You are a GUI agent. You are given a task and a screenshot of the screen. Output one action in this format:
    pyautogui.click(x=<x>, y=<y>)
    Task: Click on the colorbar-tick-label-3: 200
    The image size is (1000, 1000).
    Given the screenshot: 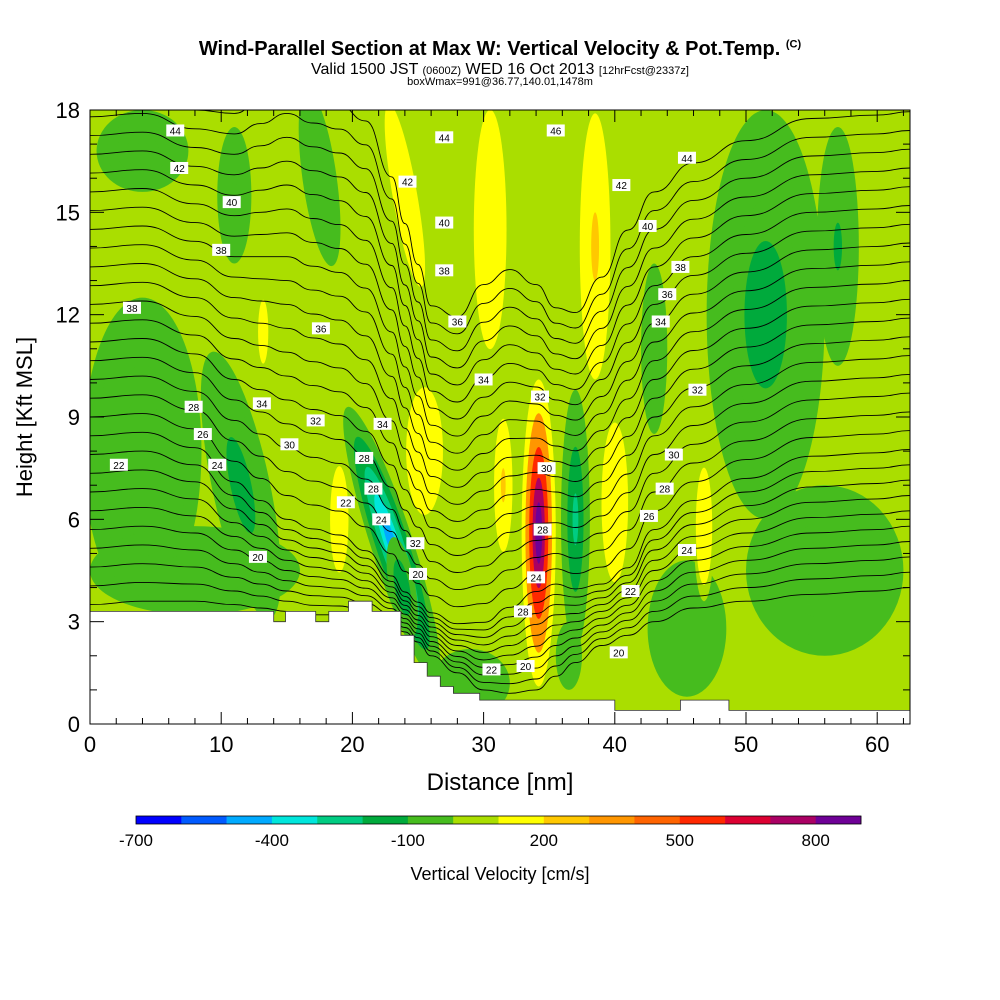 What is the action you would take?
    pyautogui.click(x=544, y=840)
    